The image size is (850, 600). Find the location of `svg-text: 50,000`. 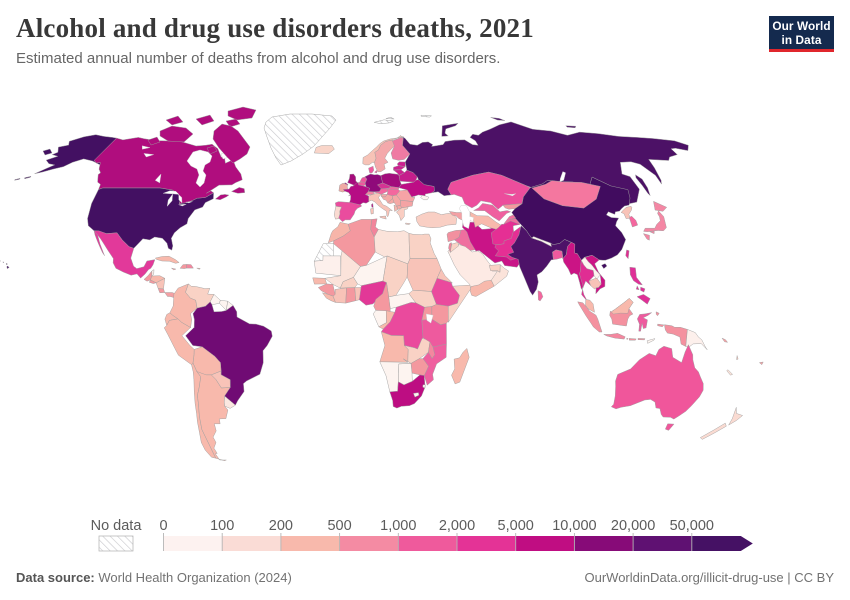

svg-text: 50,000 is located at coordinates (692, 526).